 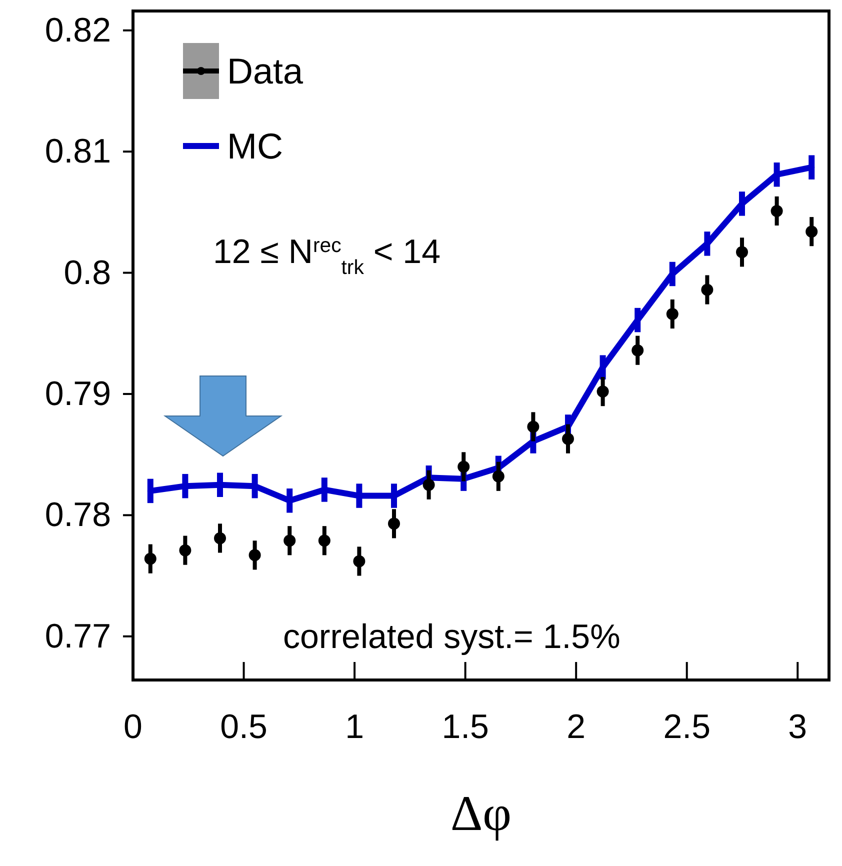 I want to click on annotation: correlated syst.= 1.5%, so click(x=451, y=637).